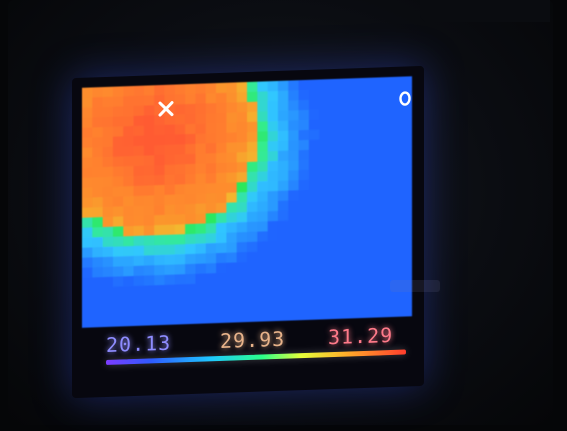  I want to click on min-temp-readout: 20.13, so click(139, 343).